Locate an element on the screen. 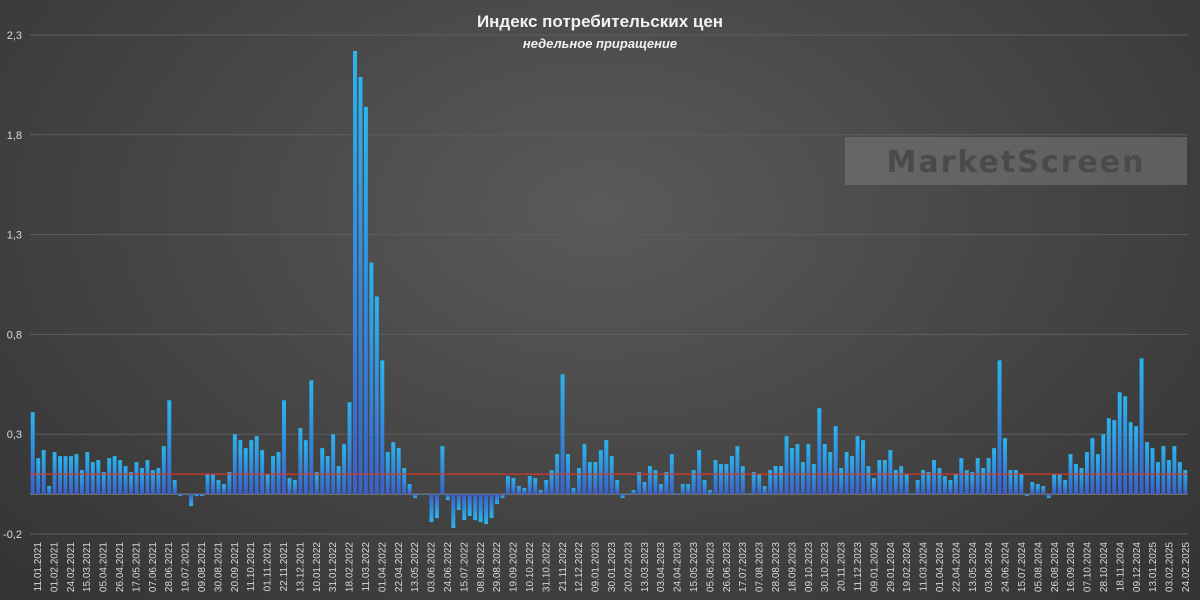 The height and width of the screenshot is (600, 1200). x-tick-label: 09.01.2023 is located at coordinates (596, 567).